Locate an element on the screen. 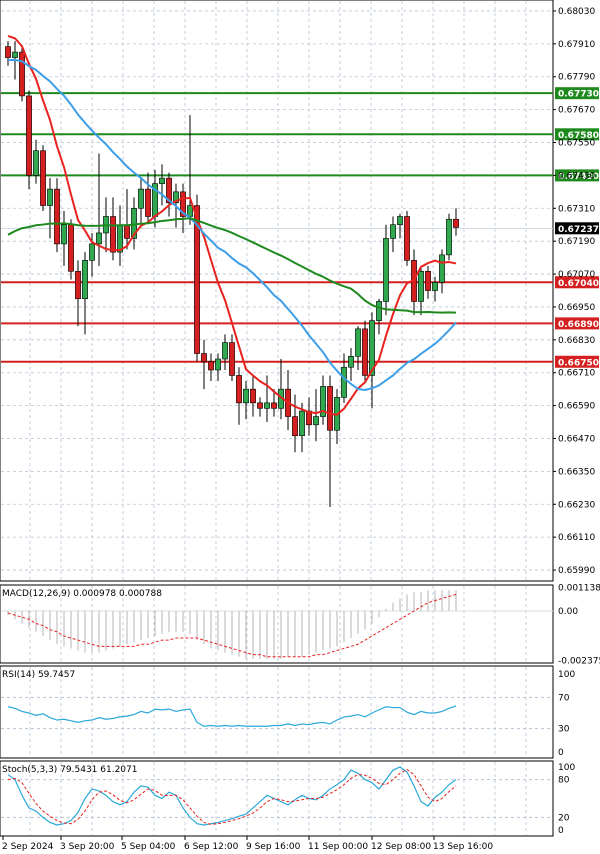 This screenshot has width=600, height=854. rsi-tick-3: 0 is located at coordinates (561, 753).